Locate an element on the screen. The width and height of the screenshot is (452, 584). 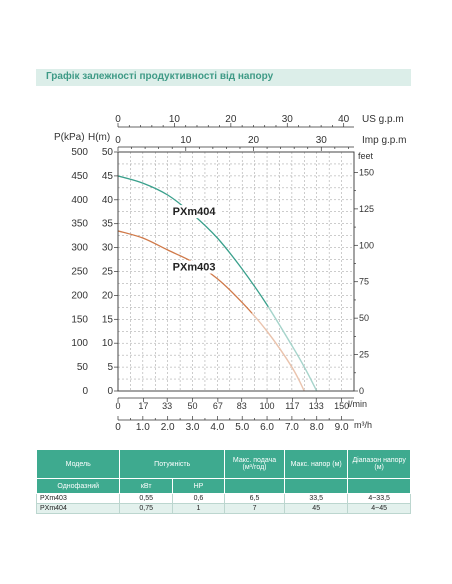
lpm-axis-label: l/min is located at coordinates (357, 404).